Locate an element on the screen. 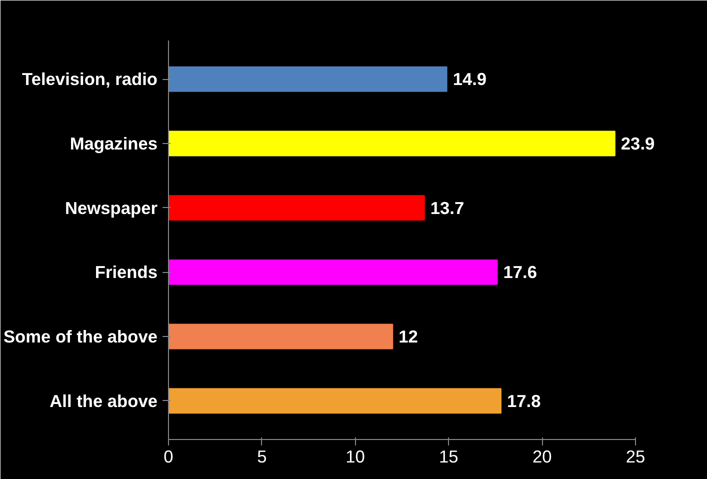 This screenshot has height=479, width=707. x-tick-label: 25 is located at coordinates (636, 456).